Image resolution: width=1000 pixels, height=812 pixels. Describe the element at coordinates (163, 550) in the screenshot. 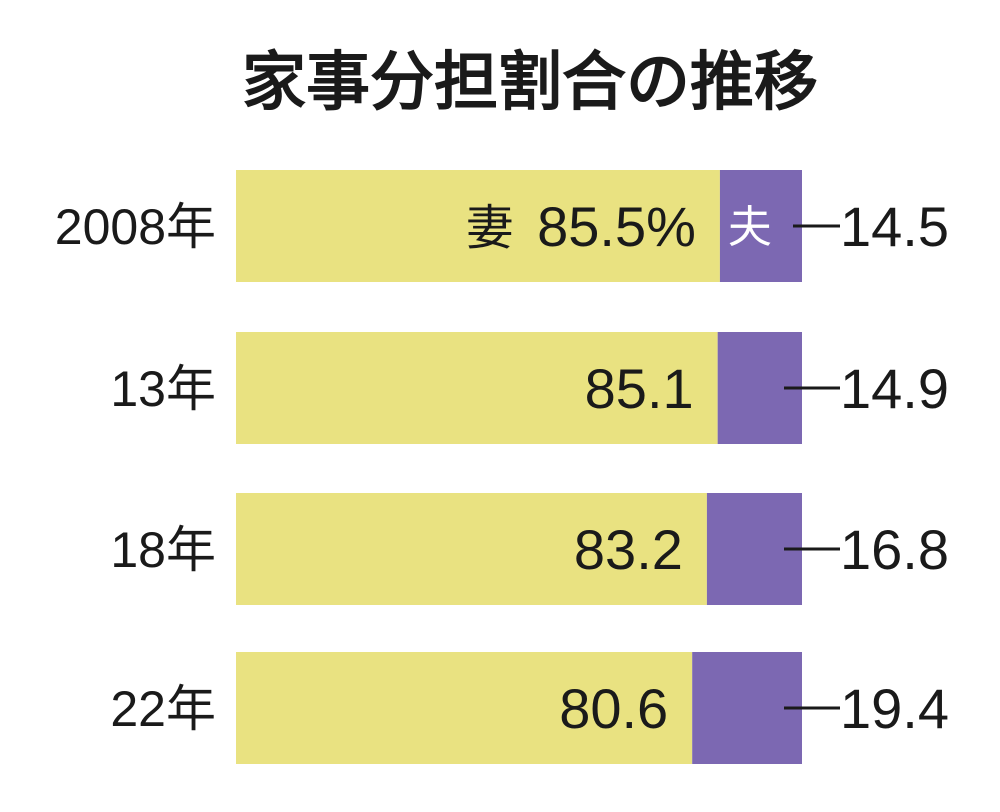

I see `year-label: 18年` at that location.